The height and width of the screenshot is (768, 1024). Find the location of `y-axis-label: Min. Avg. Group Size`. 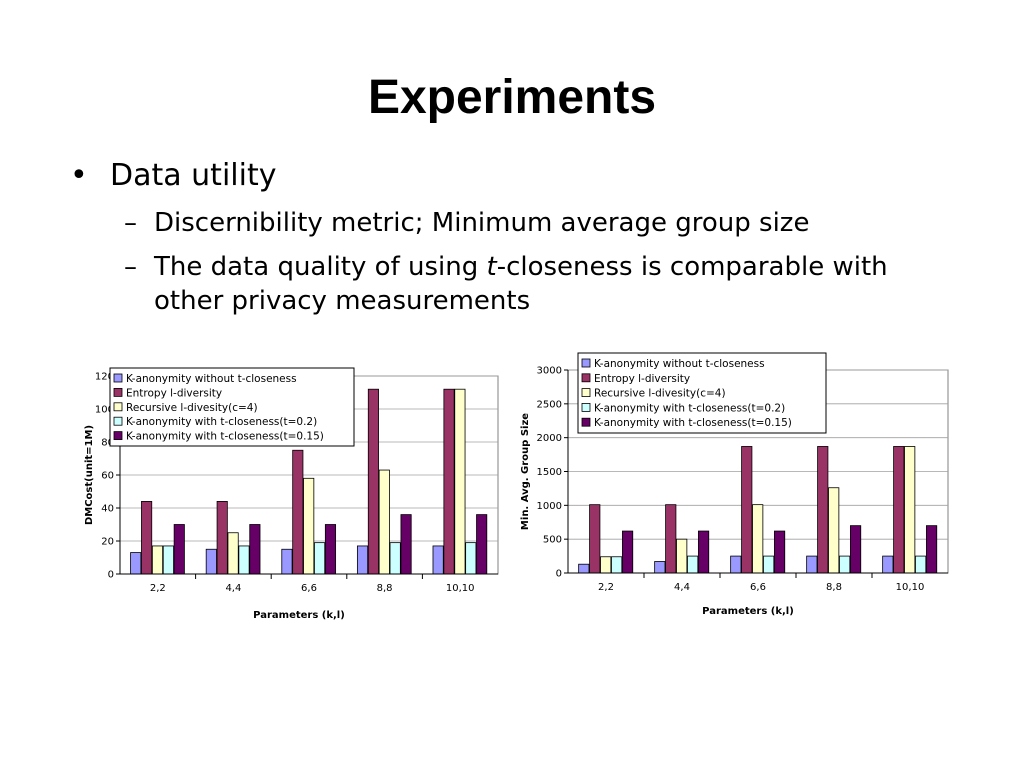

y-axis-label: Min. Avg. Group Size is located at coordinates (525, 471).